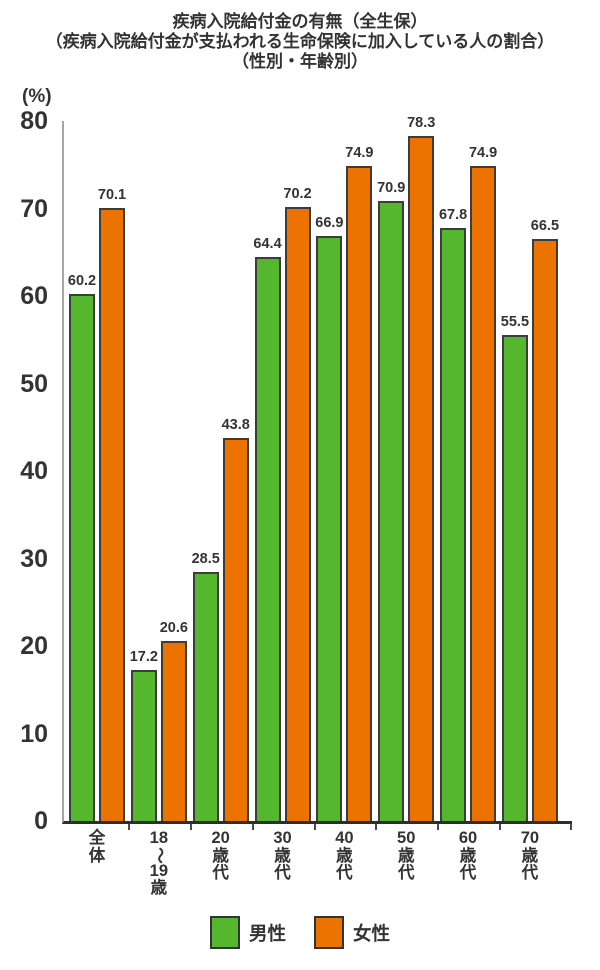  I want to click on bar-value-label: 78.3, so click(421, 123).